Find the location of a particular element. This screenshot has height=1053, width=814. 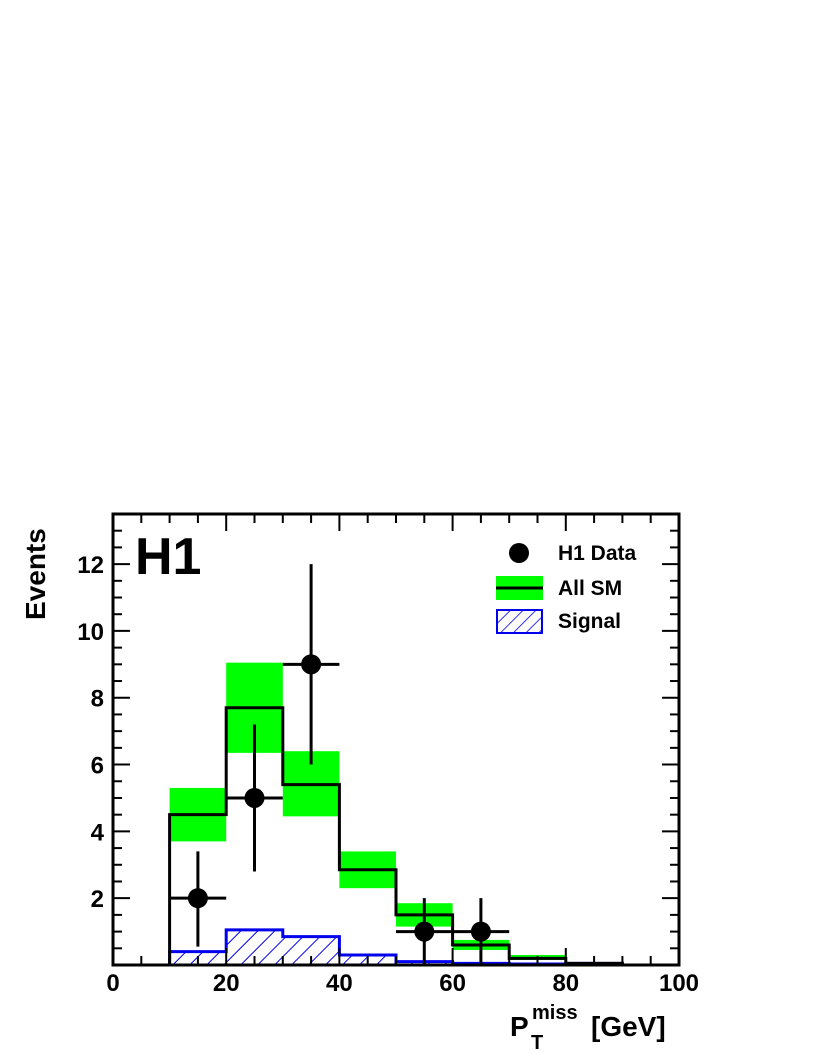

x-axis-title-sub: T is located at coordinates (537, 1042).